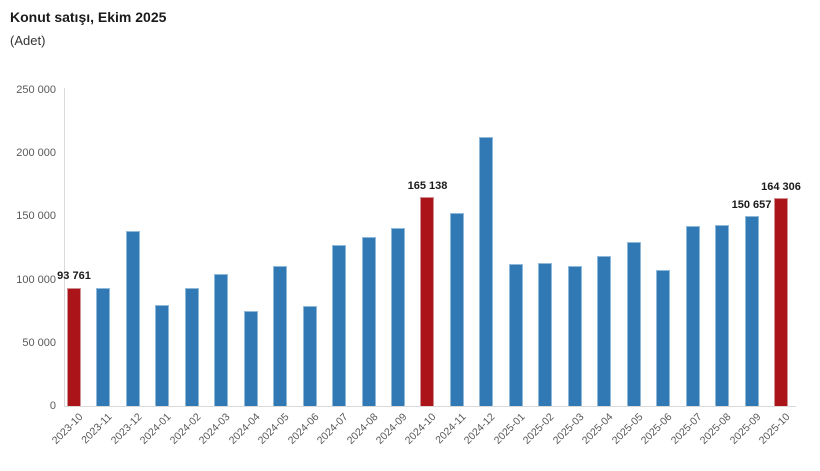 The height and width of the screenshot is (471, 820). What do you see at coordinates (28, 40) in the screenshot?
I see `chart-subtitle: (Adet)` at bounding box center [28, 40].